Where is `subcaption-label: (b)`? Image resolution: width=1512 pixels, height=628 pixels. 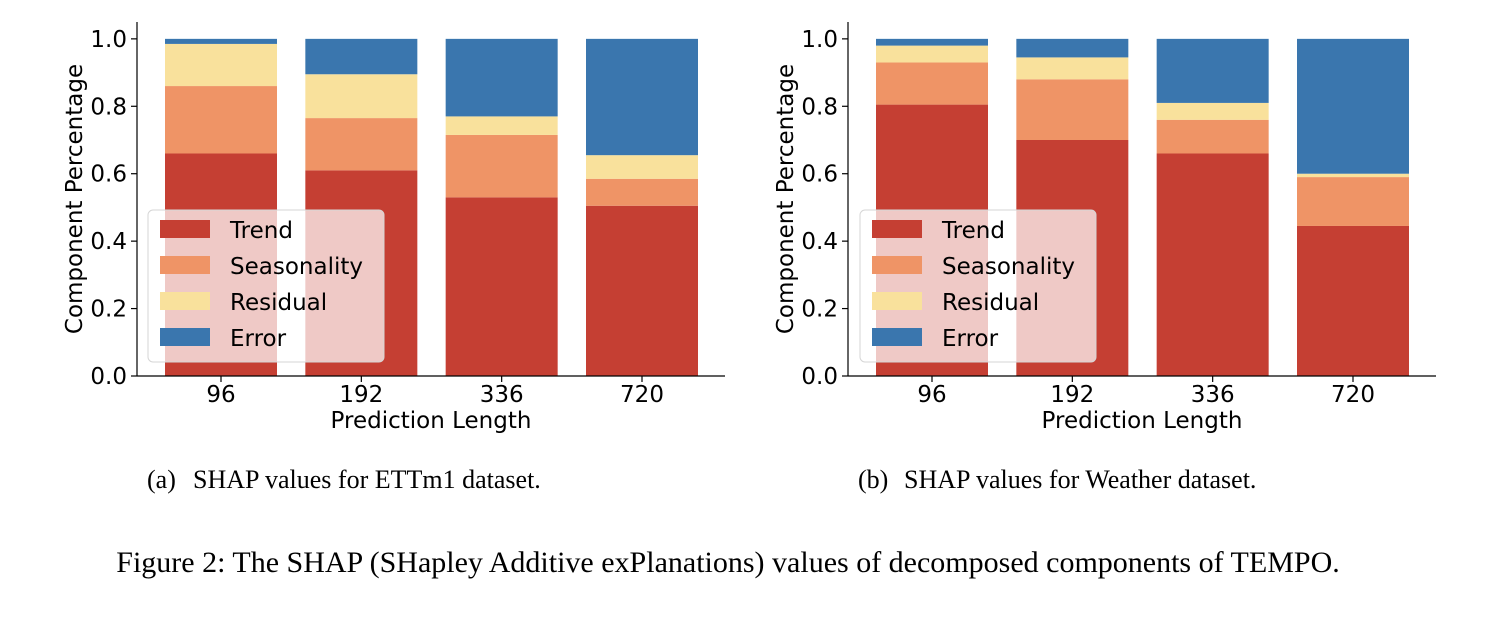
subcaption-label: (b) is located at coordinates (873, 479).